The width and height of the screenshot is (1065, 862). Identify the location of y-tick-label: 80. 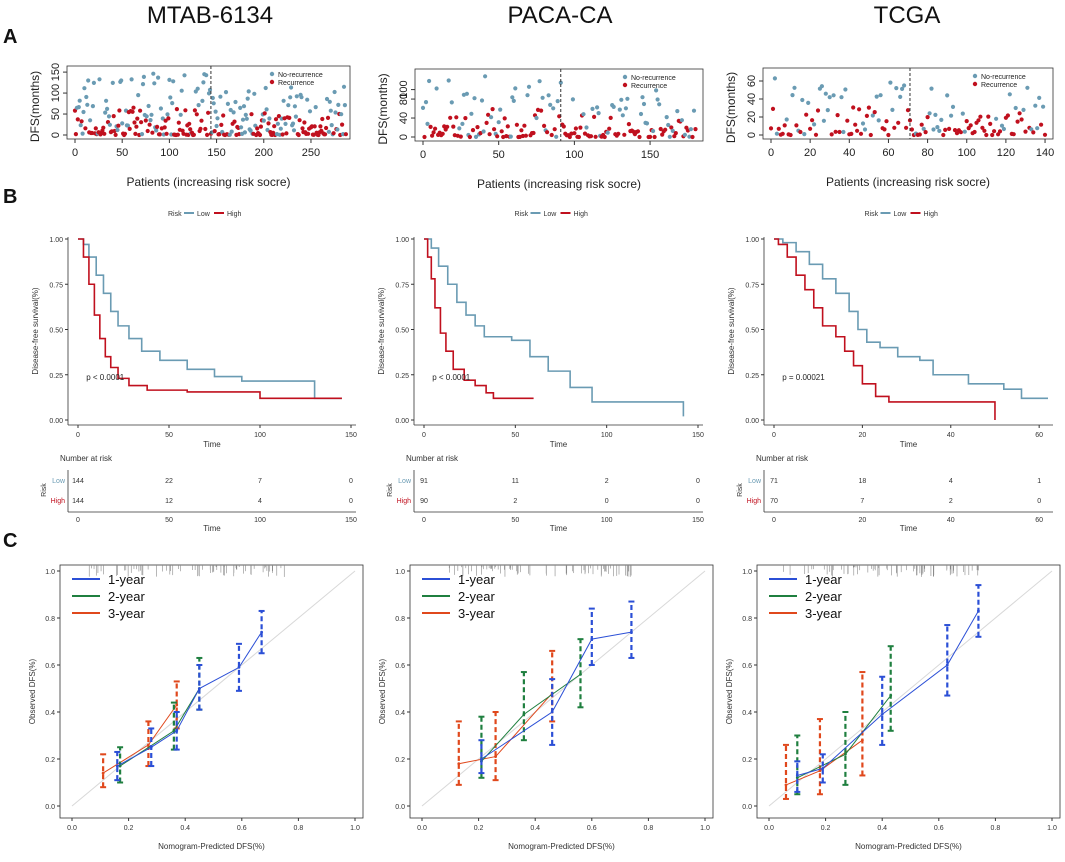
(404, 99).